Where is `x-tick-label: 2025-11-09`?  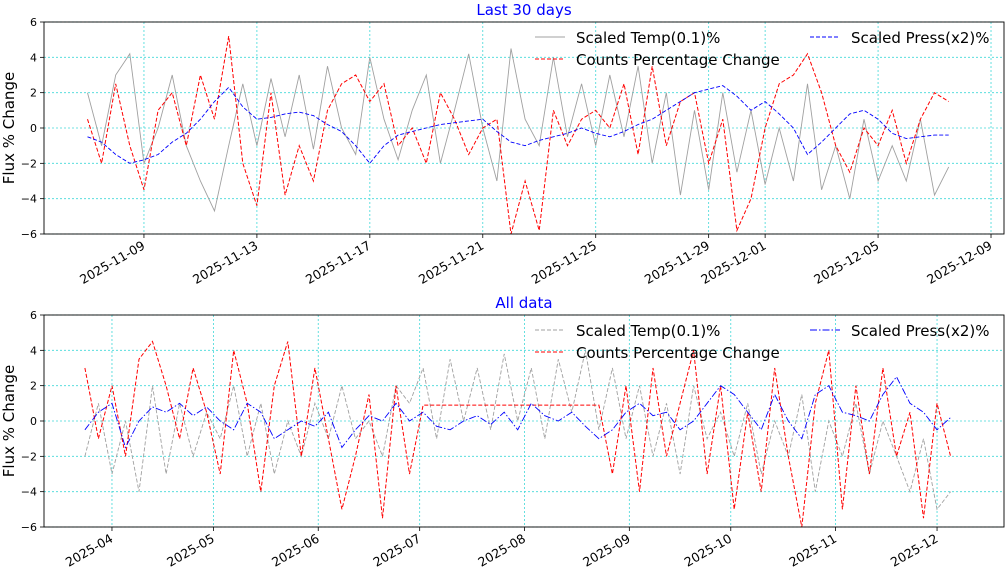
x-tick-label: 2025-11-09 is located at coordinates (112, 262).